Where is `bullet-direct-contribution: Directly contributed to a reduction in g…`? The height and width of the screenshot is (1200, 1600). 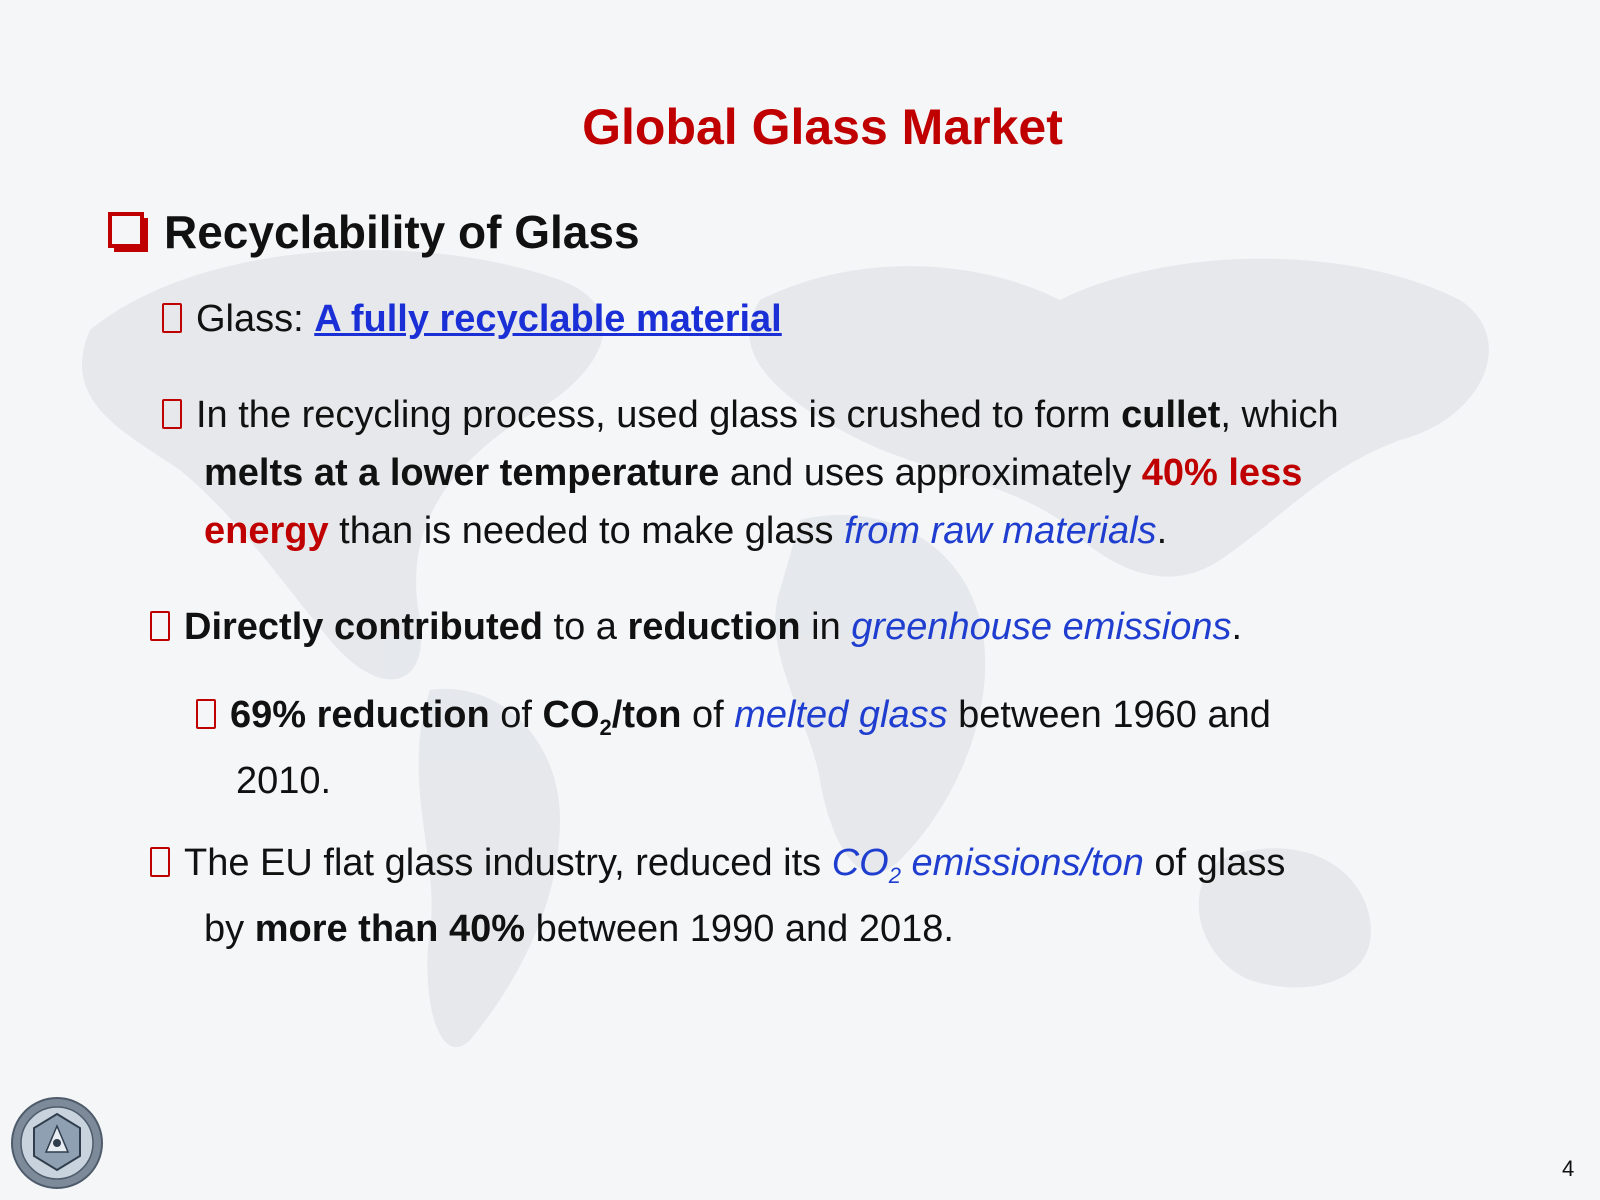
bullet-direct-contribution: Directly contributed to a reduction in g… is located at coordinates (696, 627).